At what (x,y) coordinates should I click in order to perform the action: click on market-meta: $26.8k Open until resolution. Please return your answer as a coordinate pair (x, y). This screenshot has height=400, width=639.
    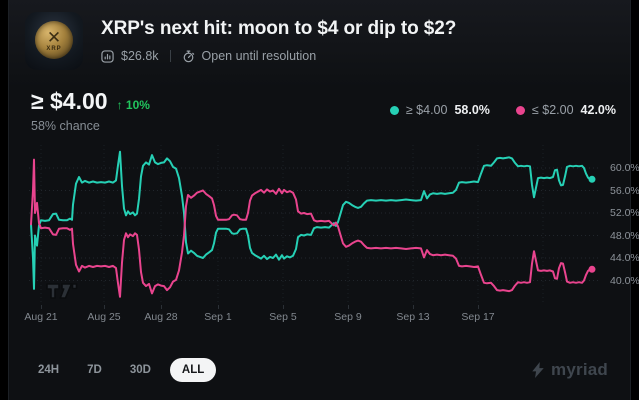
    Looking at the image, I should click on (278, 56).